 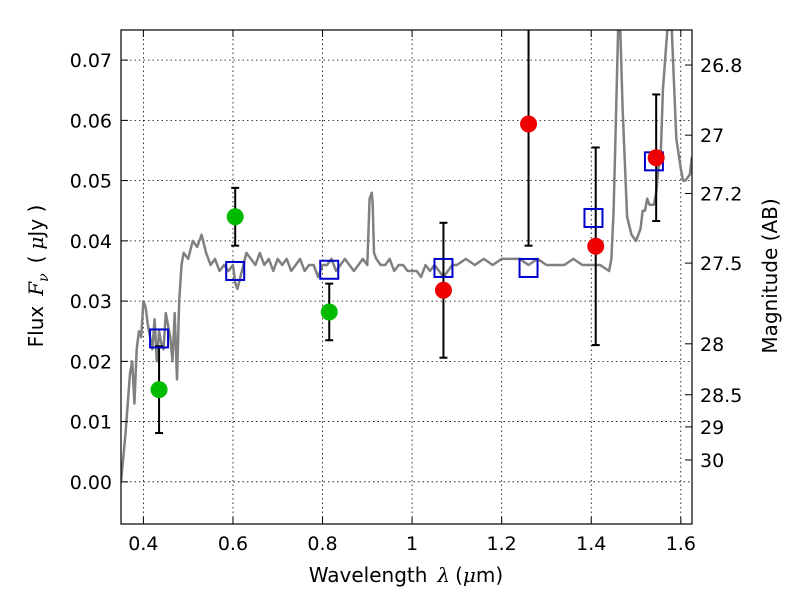 I want to click on mag-tick-label: 29, so click(x=712, y=428).